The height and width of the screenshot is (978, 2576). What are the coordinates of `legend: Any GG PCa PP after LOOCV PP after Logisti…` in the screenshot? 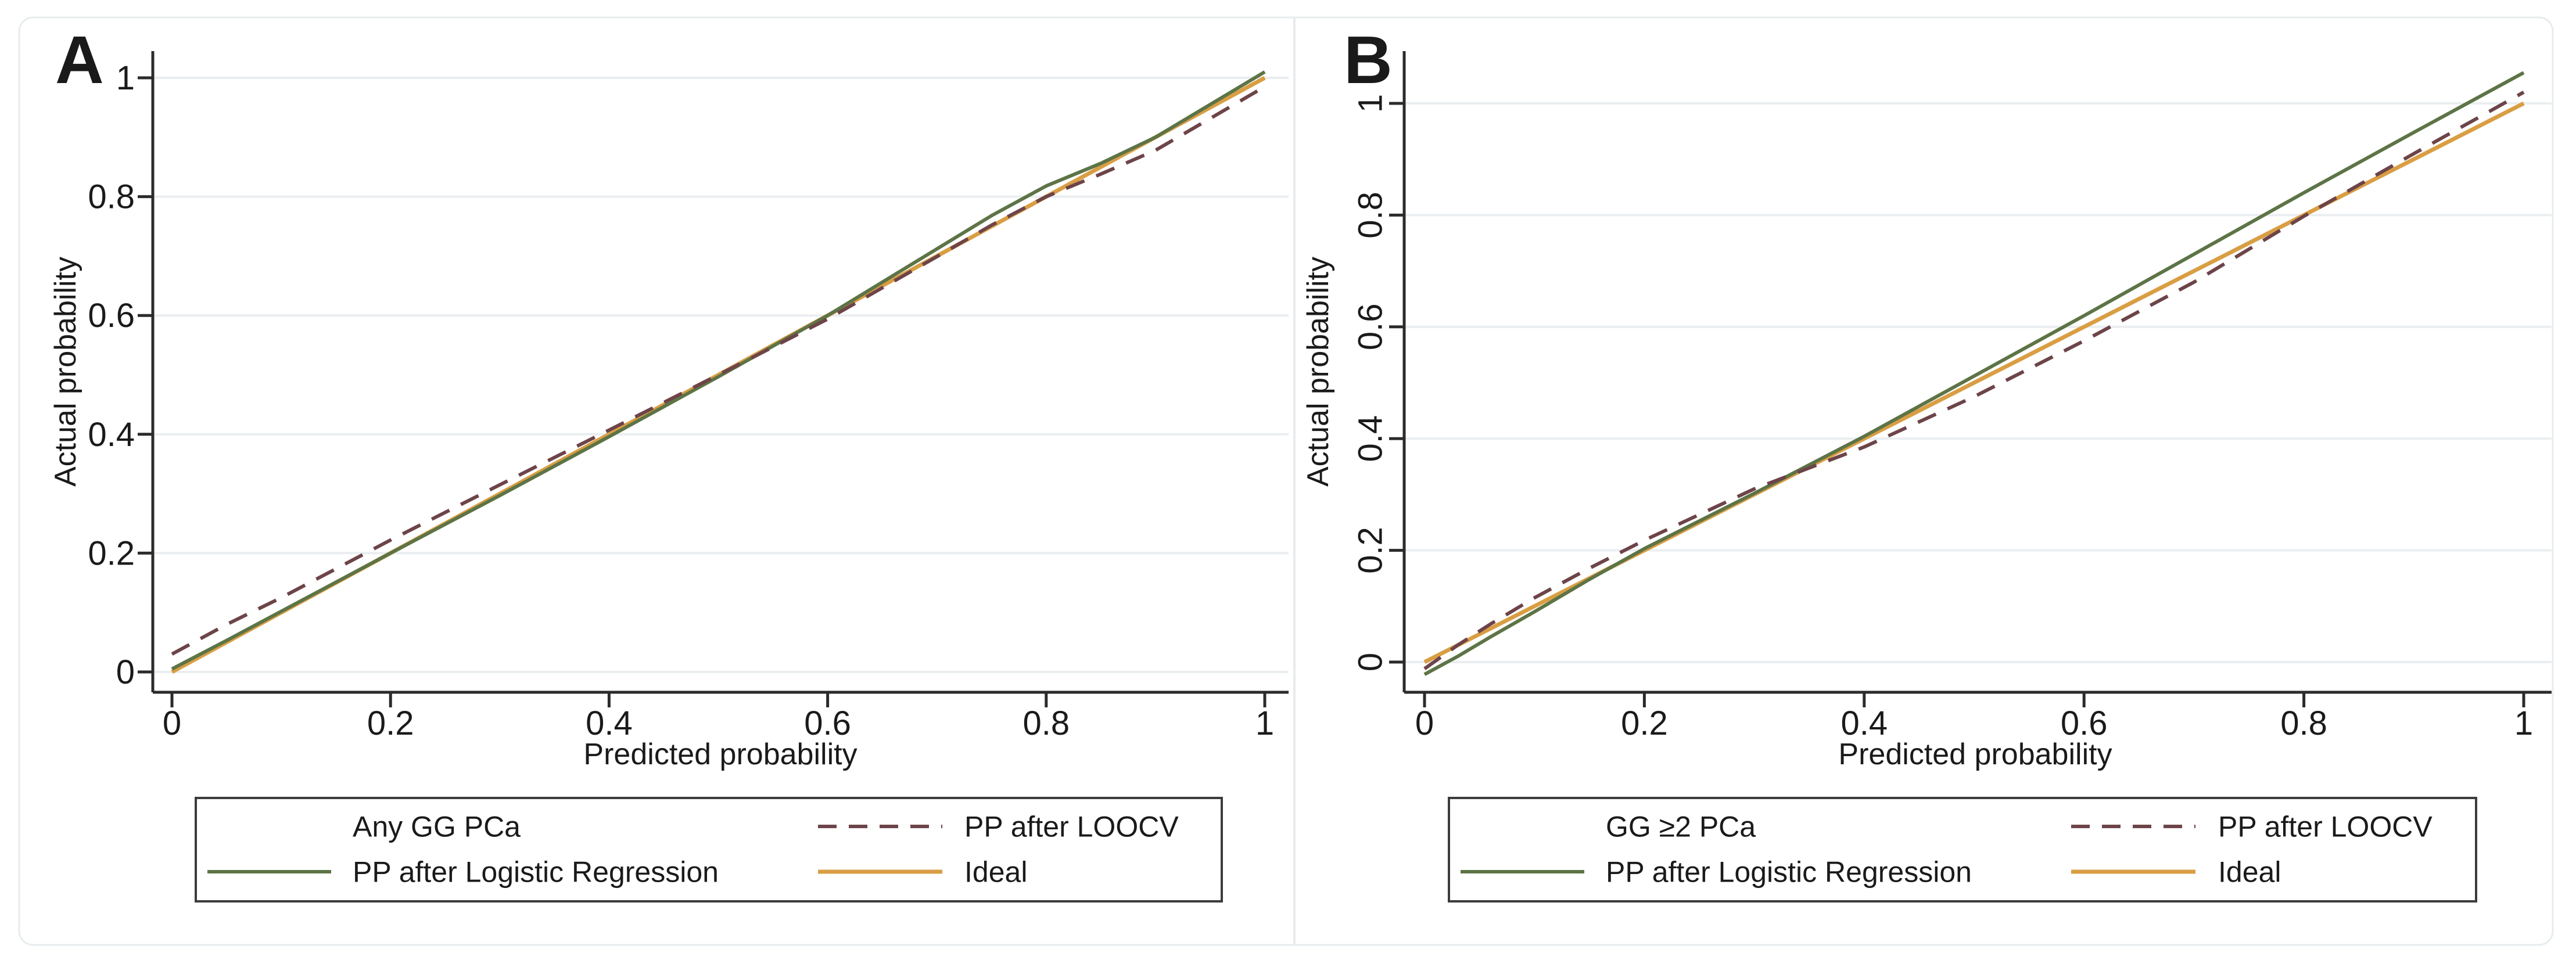 It's located at (709, 850).